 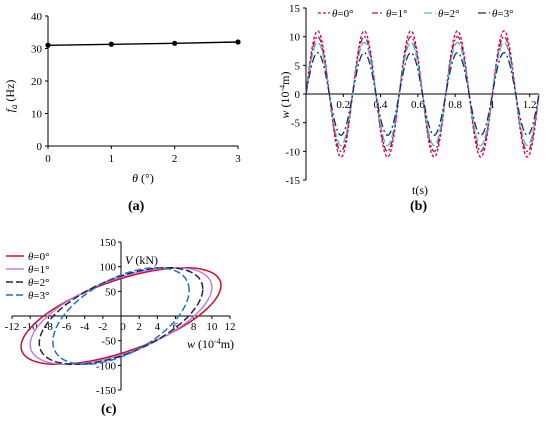 I want to click on x-tick-label: 8, so click(x=194, y=327).